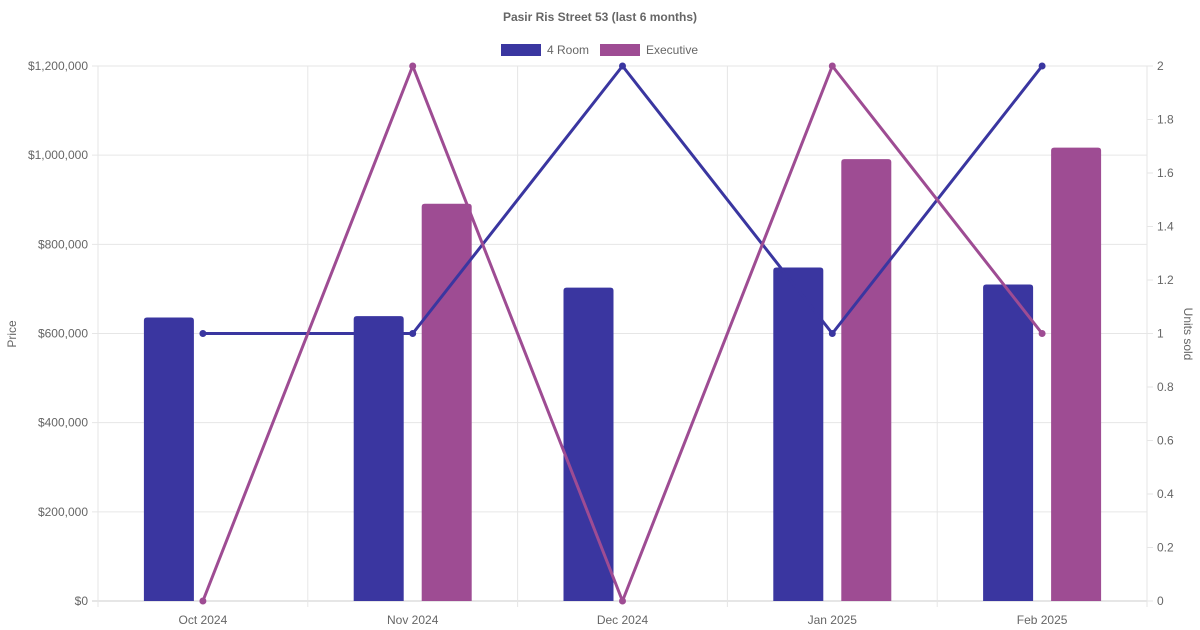  What do you see at coordinates (623, 620) in the screenshot?
I see `x-tick-label: Dec 2024` at bounding box center [623, 620].